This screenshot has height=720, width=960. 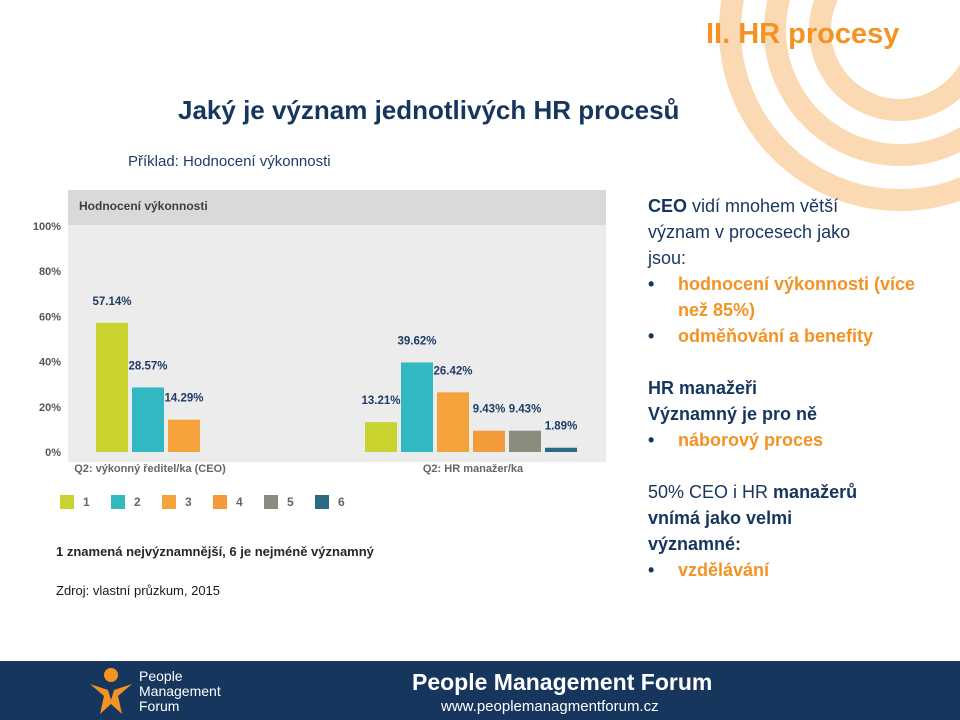 I want to click on legend-label: 6, so click(x=341, y=502).